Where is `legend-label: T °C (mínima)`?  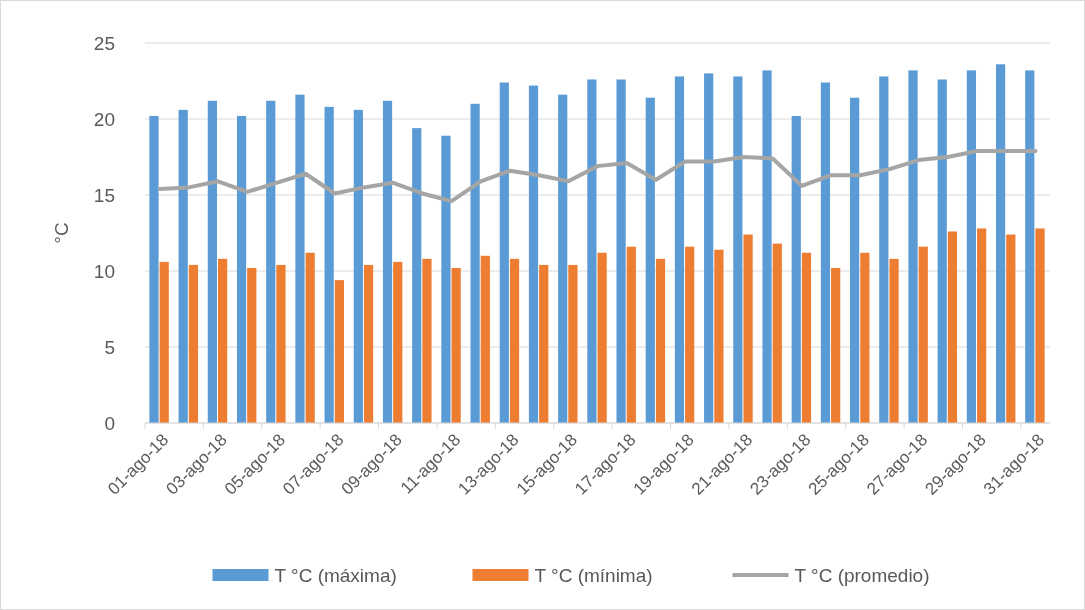 legend-label: T °C (mínima) is located at coordinates (593, 575).